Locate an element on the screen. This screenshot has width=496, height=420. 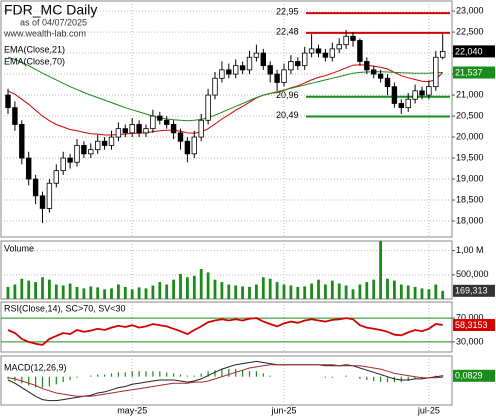
y-tick-label: 500,000 is located at coordinates (472, 274).